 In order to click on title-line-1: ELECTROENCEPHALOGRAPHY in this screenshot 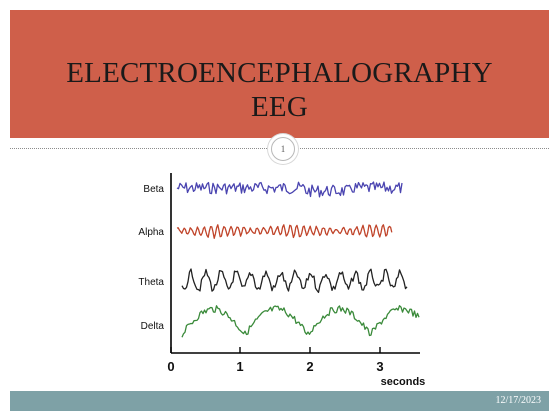, I will do `click(279, 73)`.